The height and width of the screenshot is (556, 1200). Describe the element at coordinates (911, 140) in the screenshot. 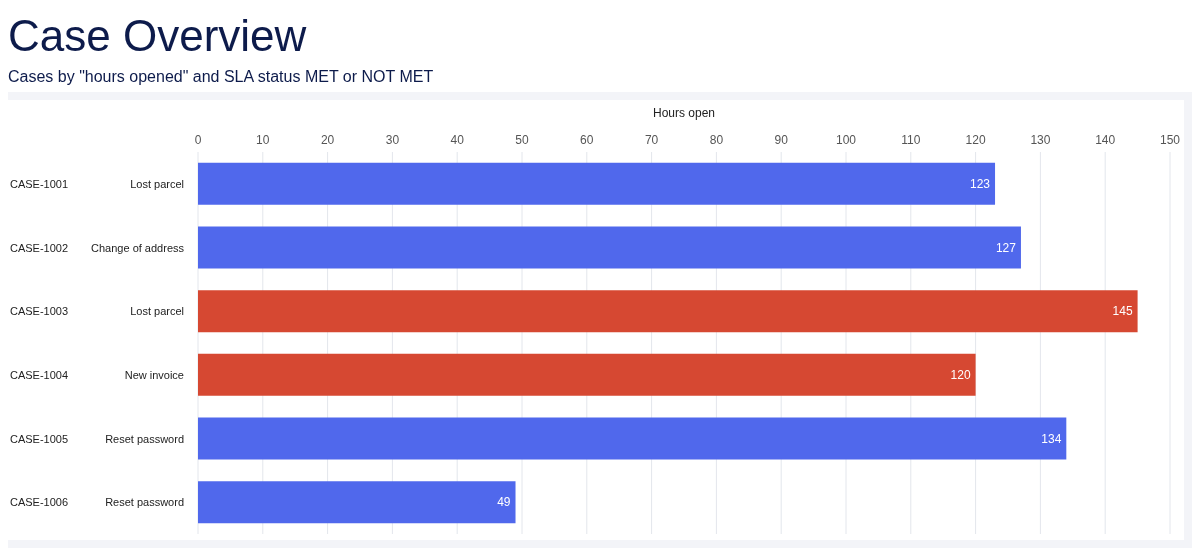

I see `x-tick-label: 110` at that location.